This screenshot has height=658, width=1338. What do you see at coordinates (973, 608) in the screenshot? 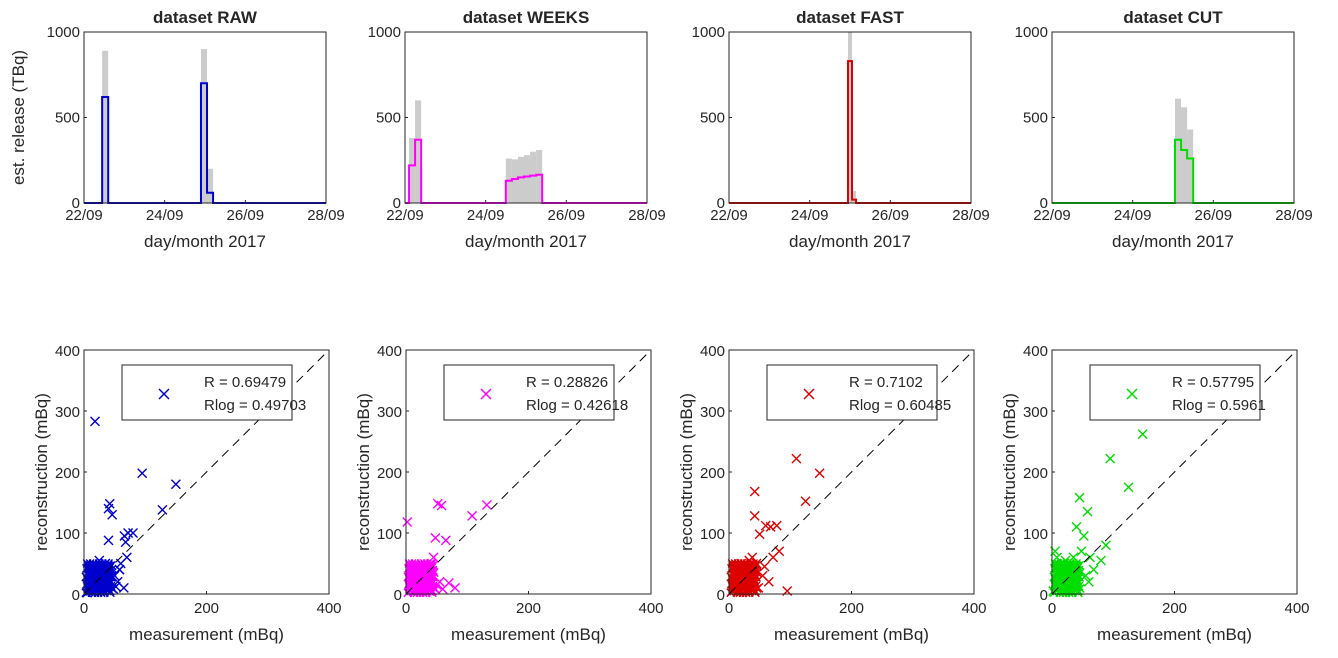
I see `x-tick-label: 400` at bounding box center [973, 608].